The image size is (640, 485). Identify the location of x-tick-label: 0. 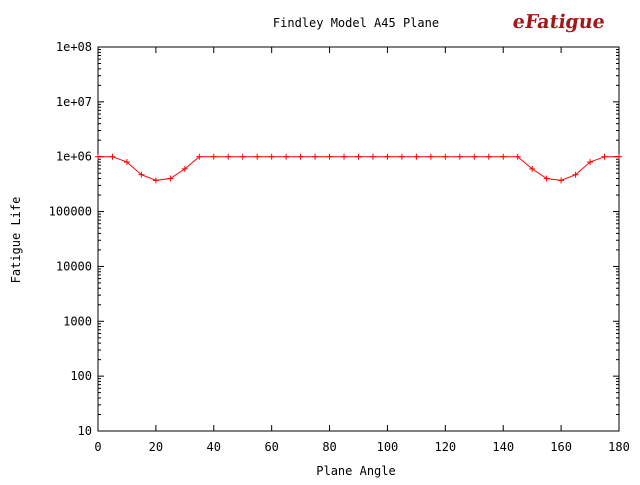
(97, 447).